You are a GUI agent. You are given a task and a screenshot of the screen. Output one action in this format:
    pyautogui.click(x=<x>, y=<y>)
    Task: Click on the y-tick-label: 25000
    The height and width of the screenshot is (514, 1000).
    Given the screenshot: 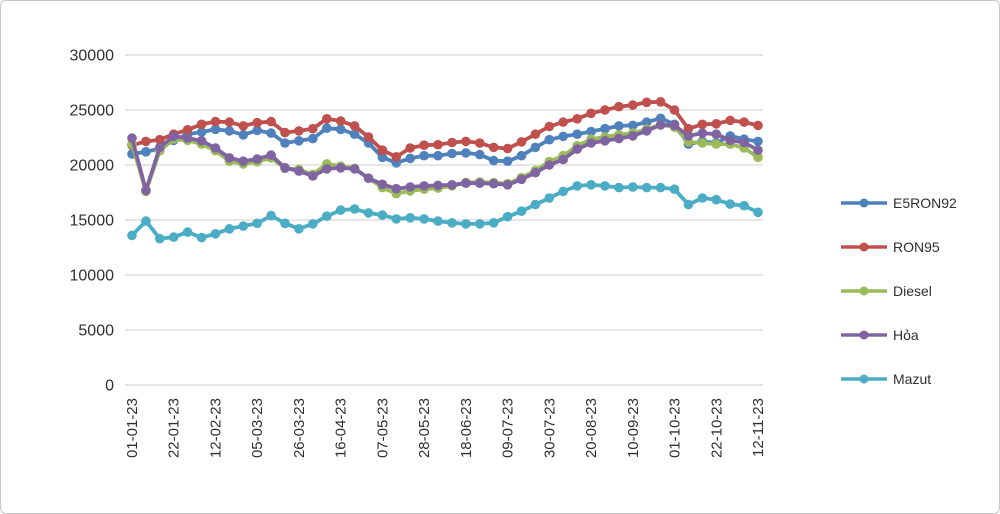 What is the action you would take?
    pyautogui.click(x=92, y=111)
    